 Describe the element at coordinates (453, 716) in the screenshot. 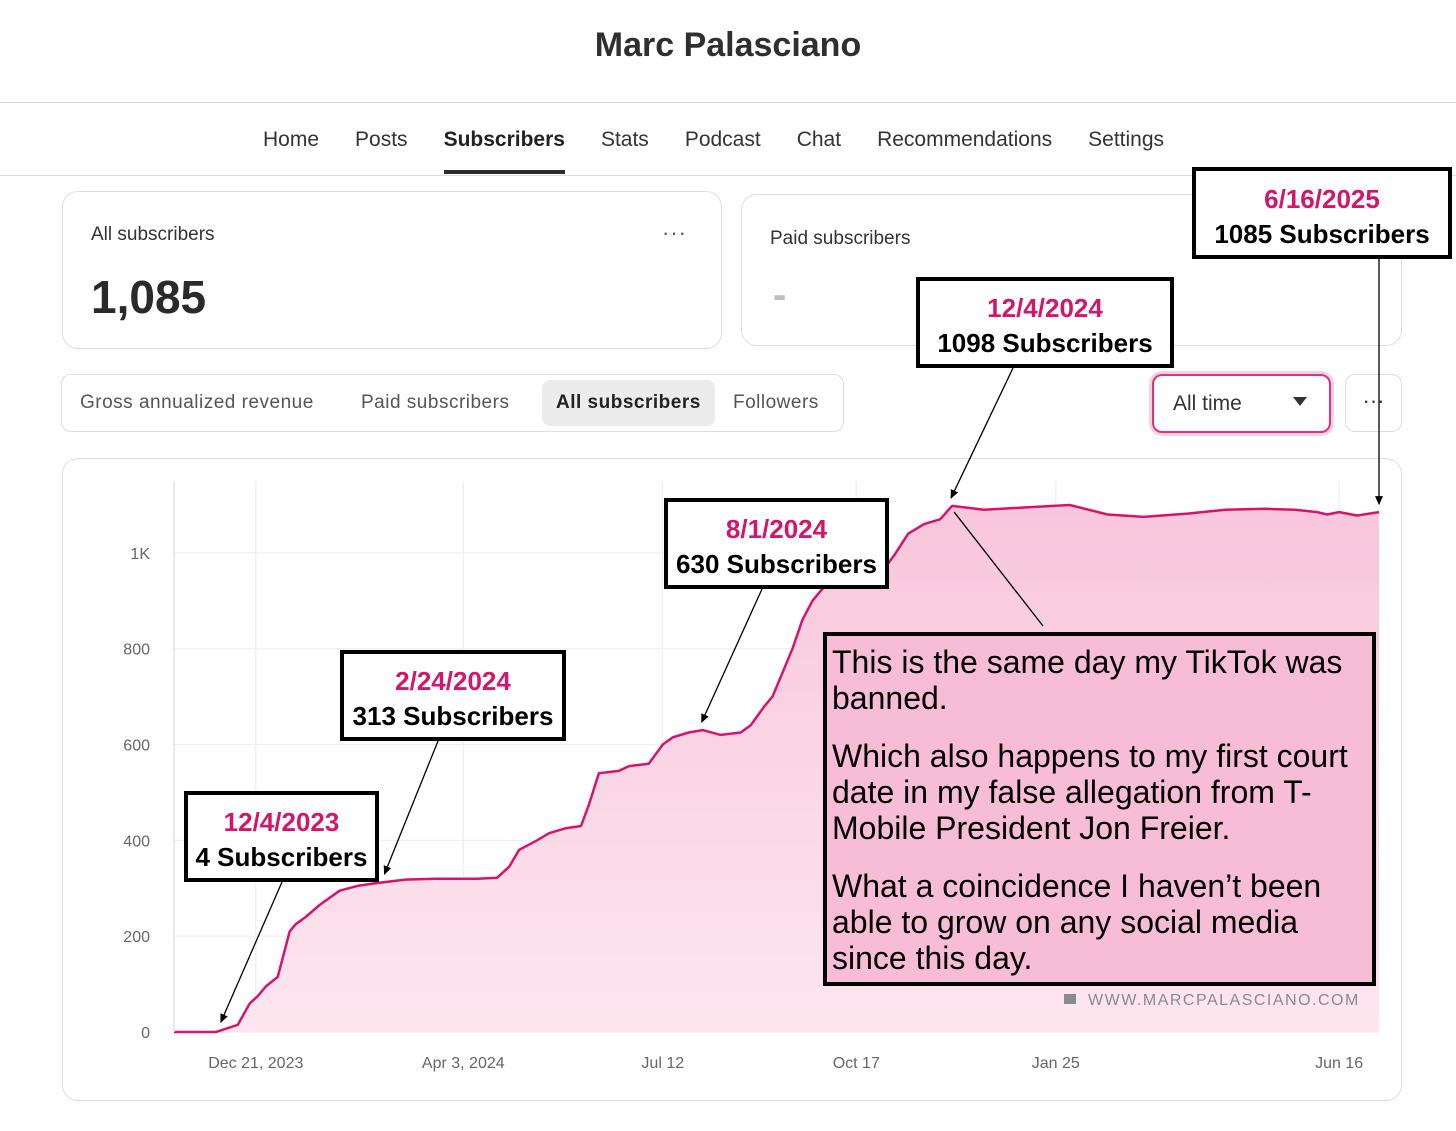

I see `callout-count: 313 Subscribers` at that location.